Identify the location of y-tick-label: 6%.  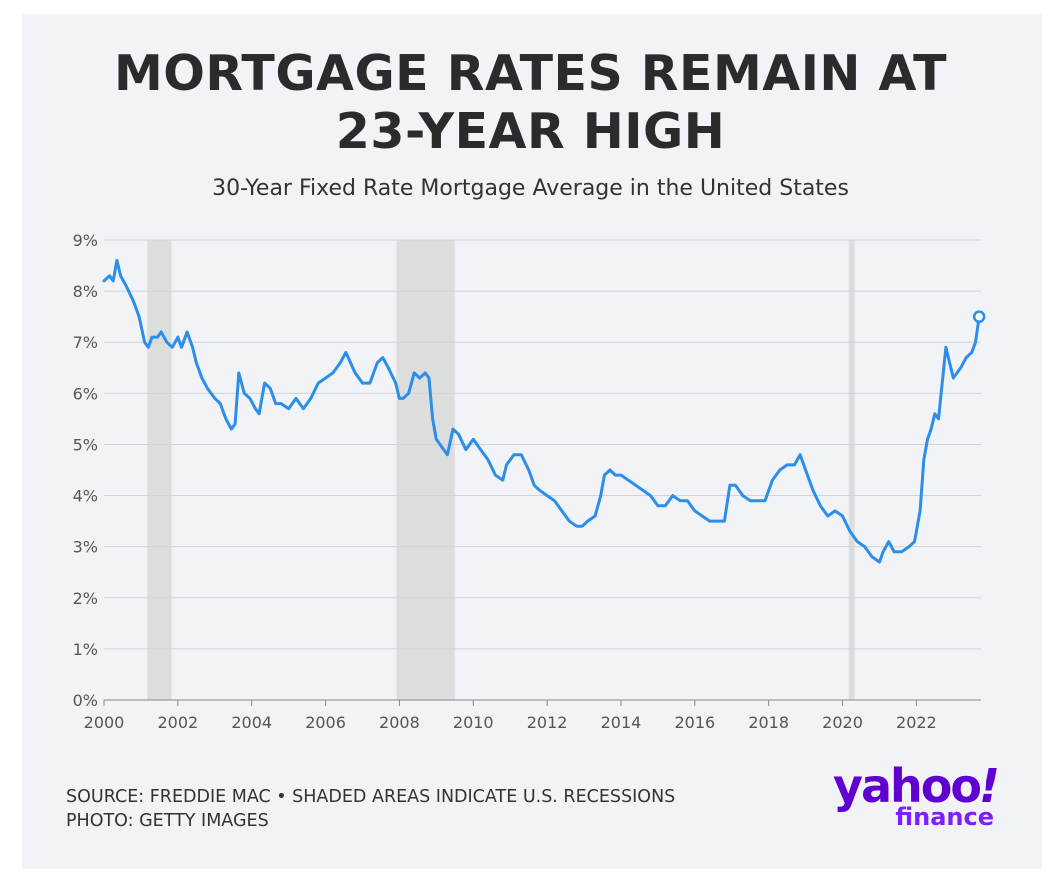
(85, 393).